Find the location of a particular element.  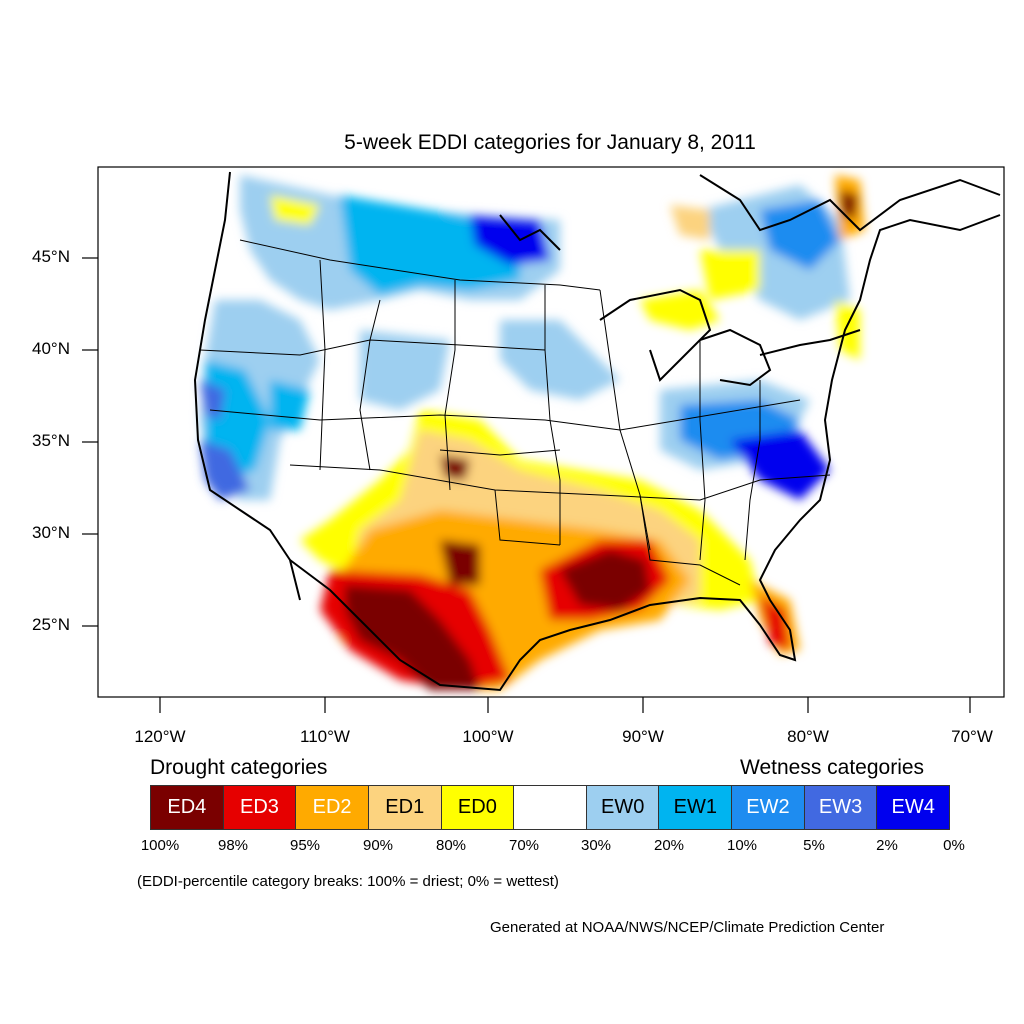

lat-label-25: 25°N is located at coordinates (51, 624).